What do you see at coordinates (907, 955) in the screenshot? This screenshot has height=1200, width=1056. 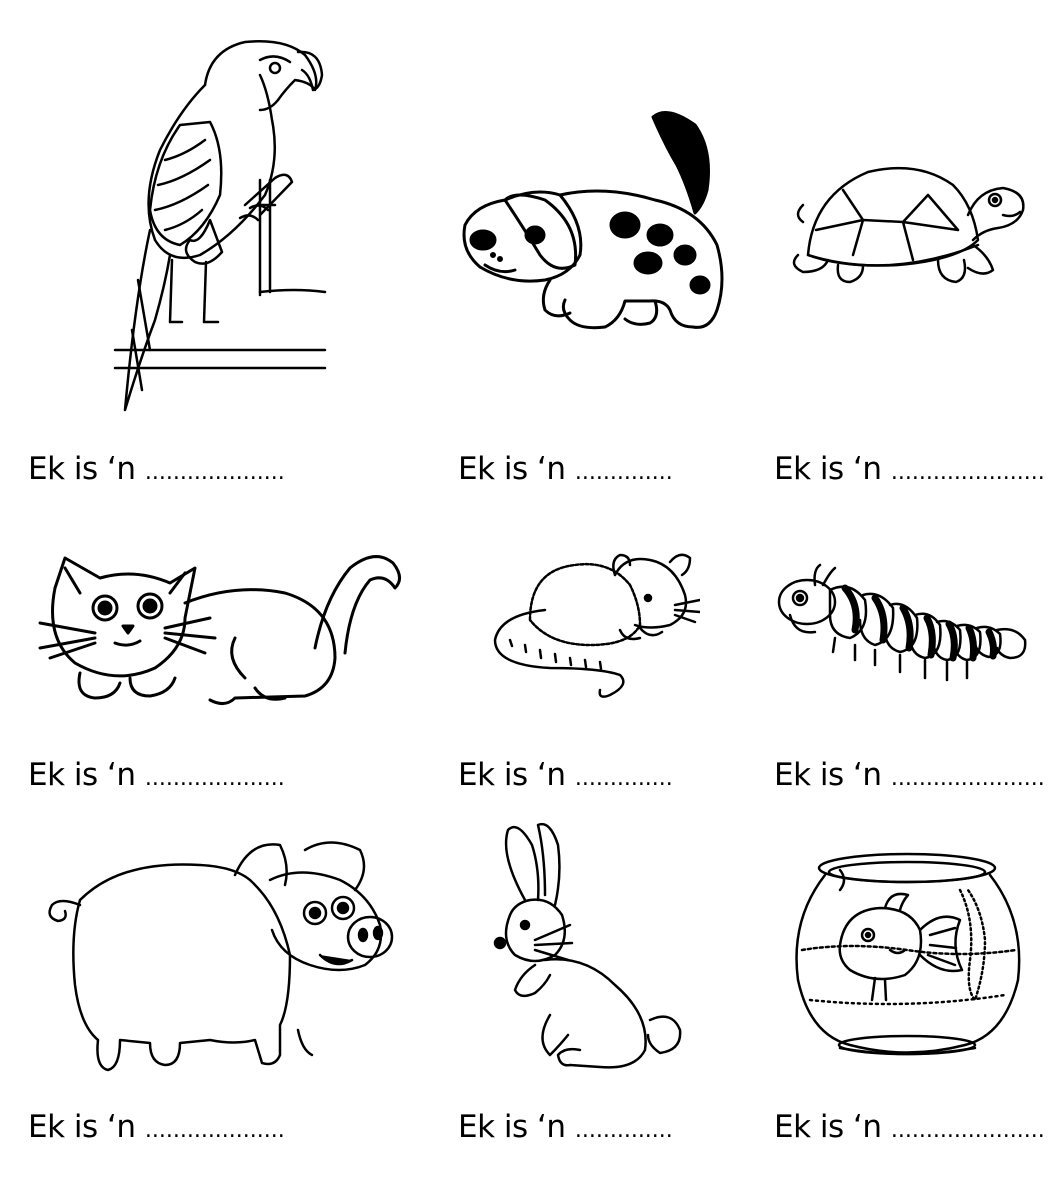 I see `goldfish-bowl-picture` at bounding box center [907, 955].